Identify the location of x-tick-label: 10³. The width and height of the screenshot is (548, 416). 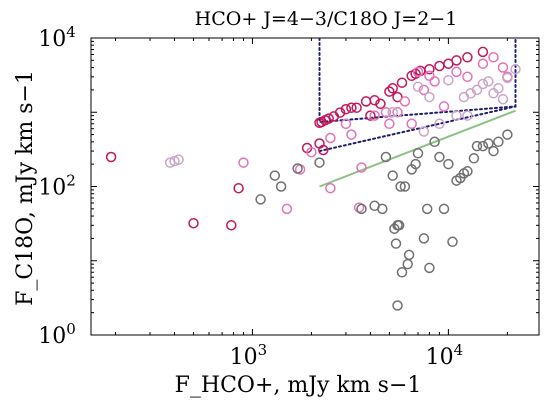
(249, 355).